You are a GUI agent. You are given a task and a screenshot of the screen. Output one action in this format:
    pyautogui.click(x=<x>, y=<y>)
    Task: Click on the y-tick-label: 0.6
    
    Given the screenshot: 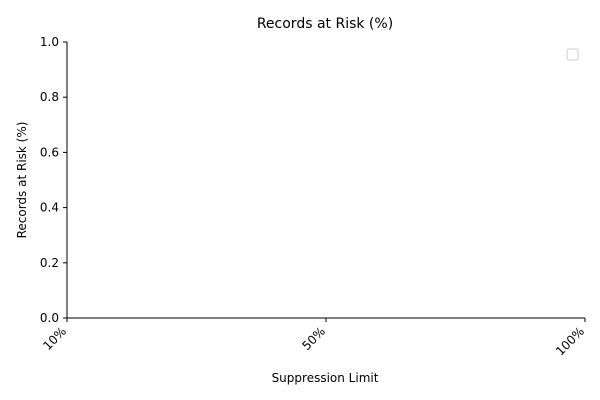 What is the action you would take?
    pyautogui.click(x=49, y=152)
    